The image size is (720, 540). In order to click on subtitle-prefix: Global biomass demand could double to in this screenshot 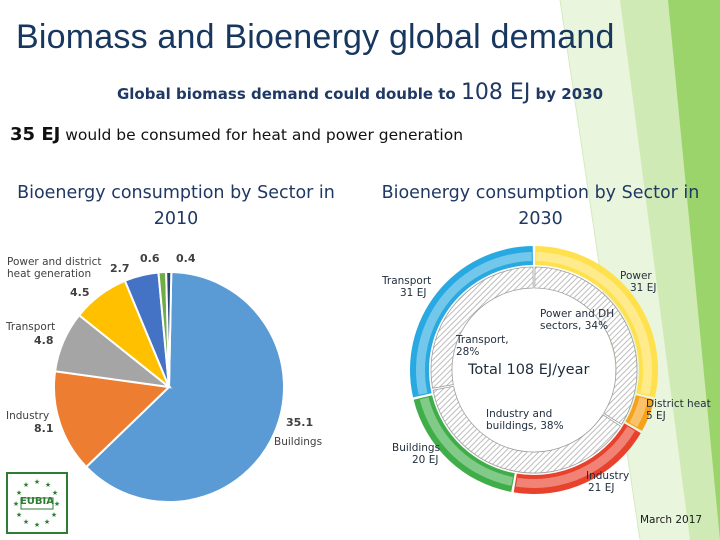, I will do `click(288, 94)`.